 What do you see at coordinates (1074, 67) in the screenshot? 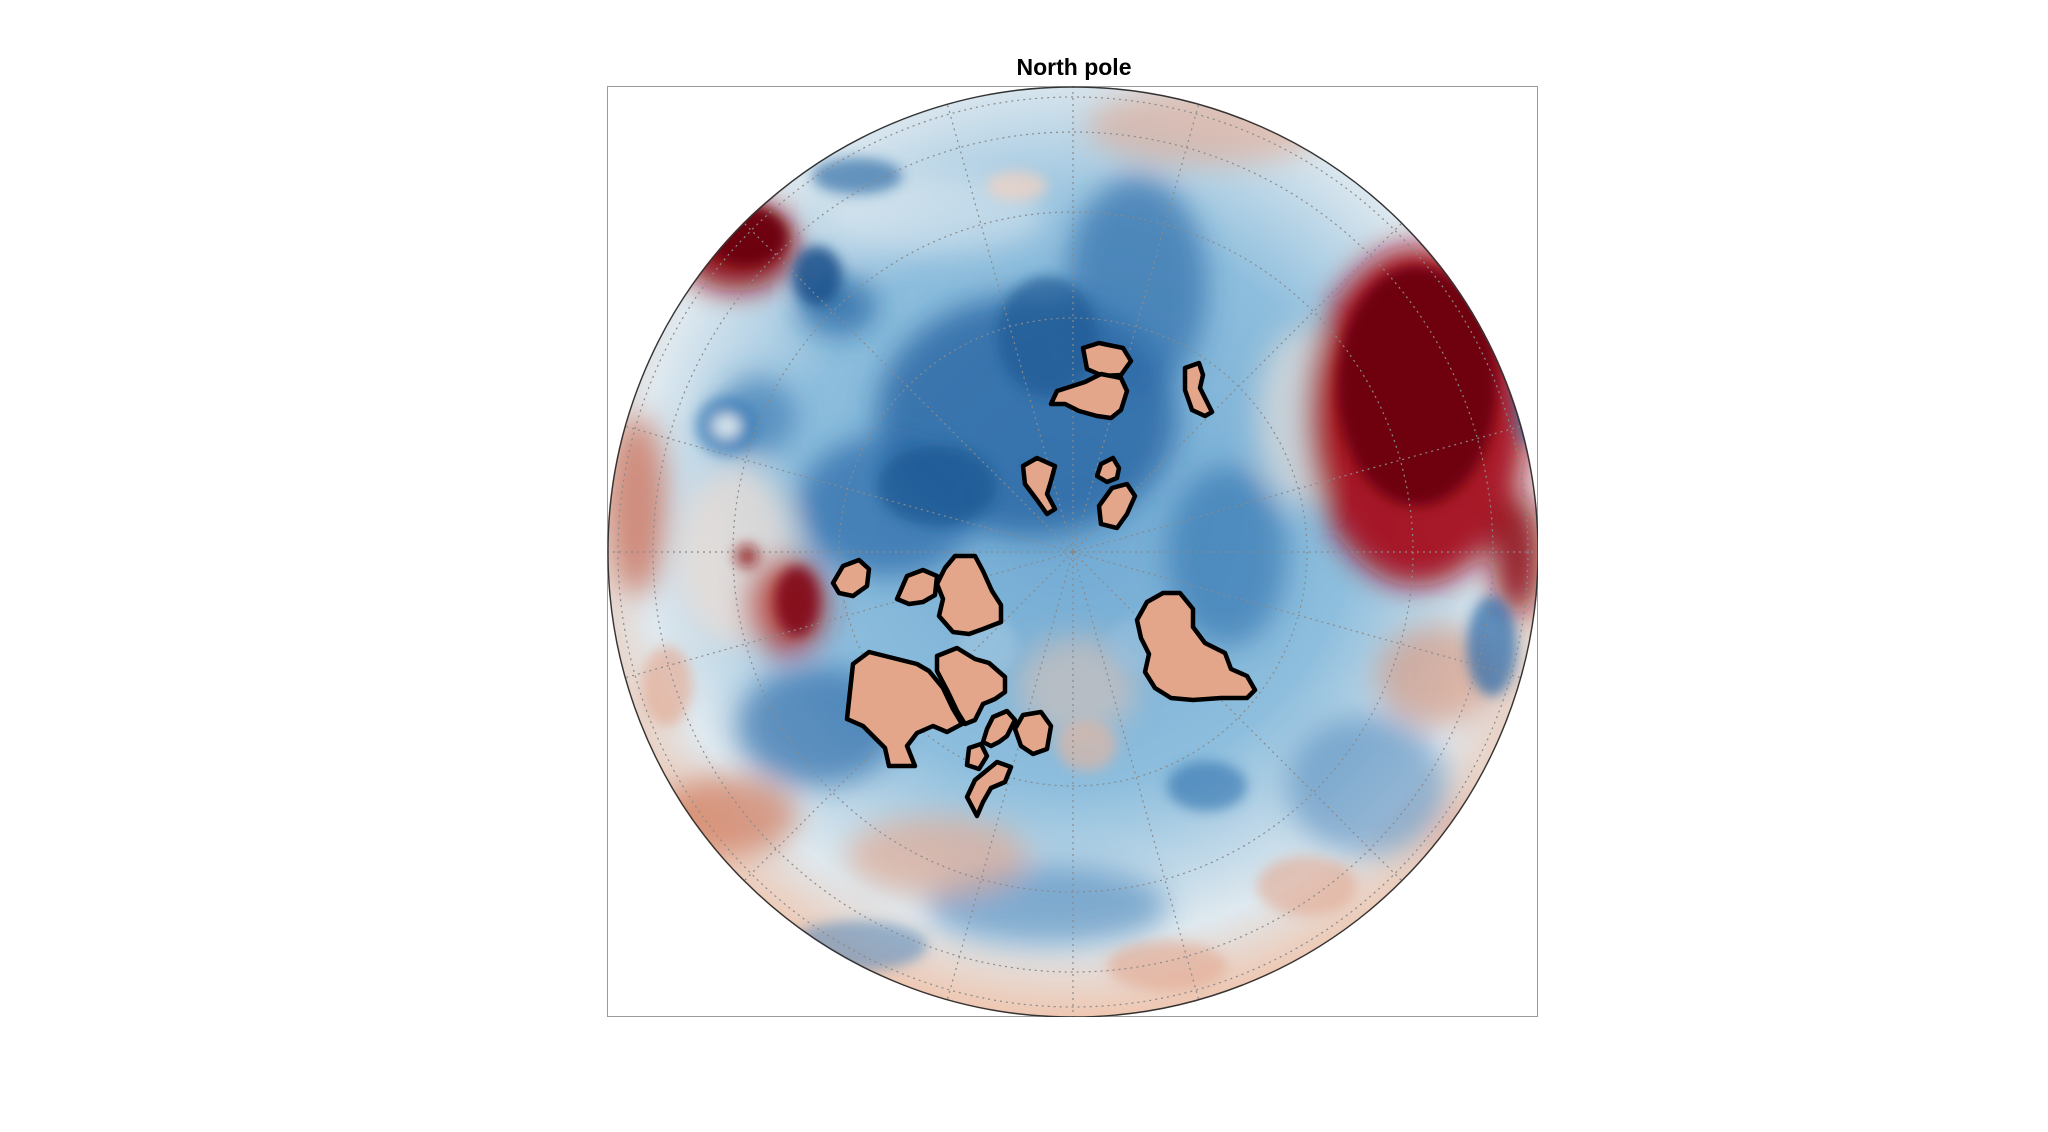
I see `map-title: North pole` at bounding box center [1074, 67].